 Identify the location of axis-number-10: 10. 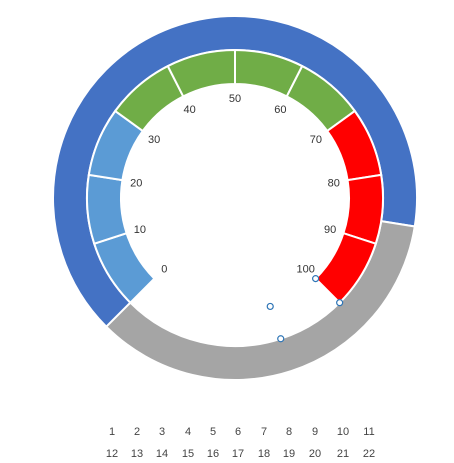
(343, 432).